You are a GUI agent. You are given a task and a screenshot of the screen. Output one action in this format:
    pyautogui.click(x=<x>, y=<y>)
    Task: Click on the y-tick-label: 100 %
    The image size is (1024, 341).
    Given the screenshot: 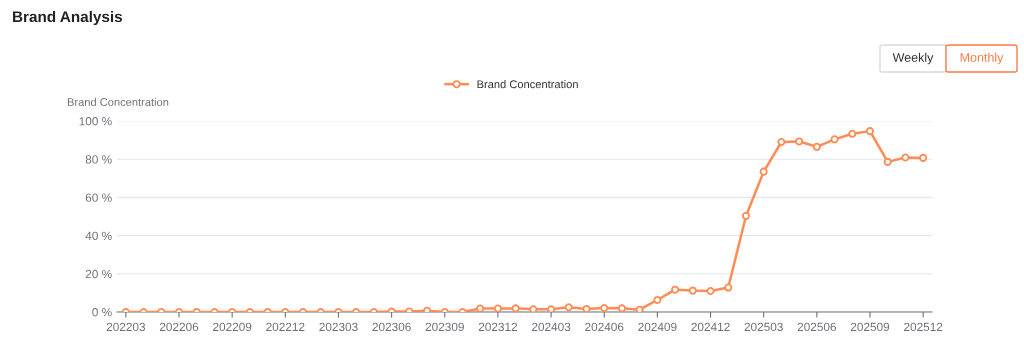 What is the action you would take?
    pyautogui.click(x=95, y=121)
    